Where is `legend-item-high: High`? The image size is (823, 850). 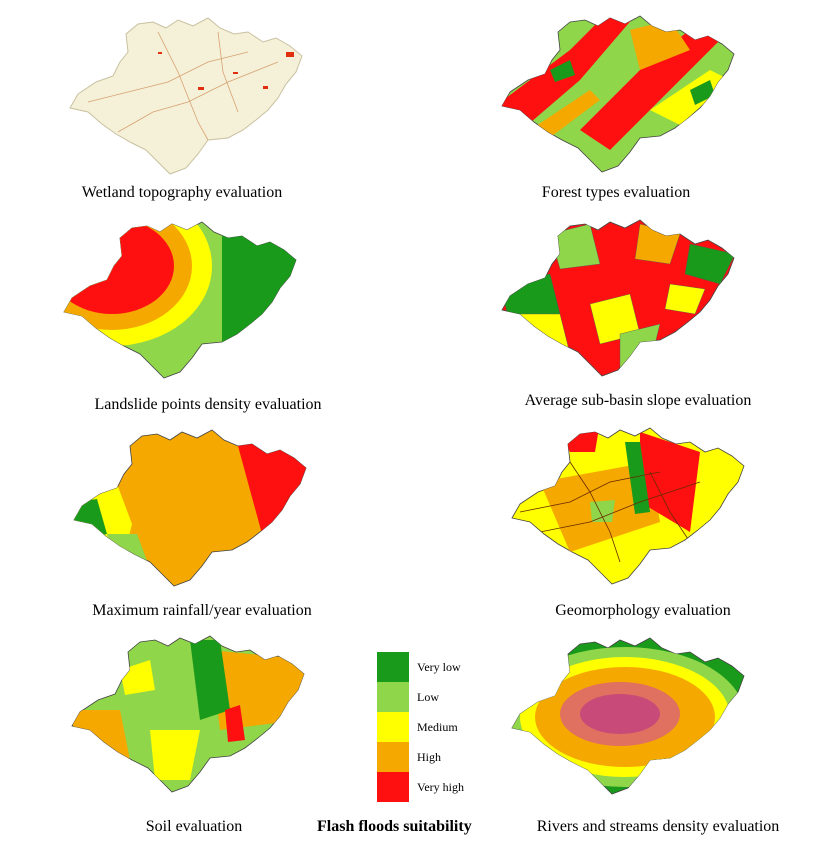
legend-item-high: High is located at coordinates (437, 757).